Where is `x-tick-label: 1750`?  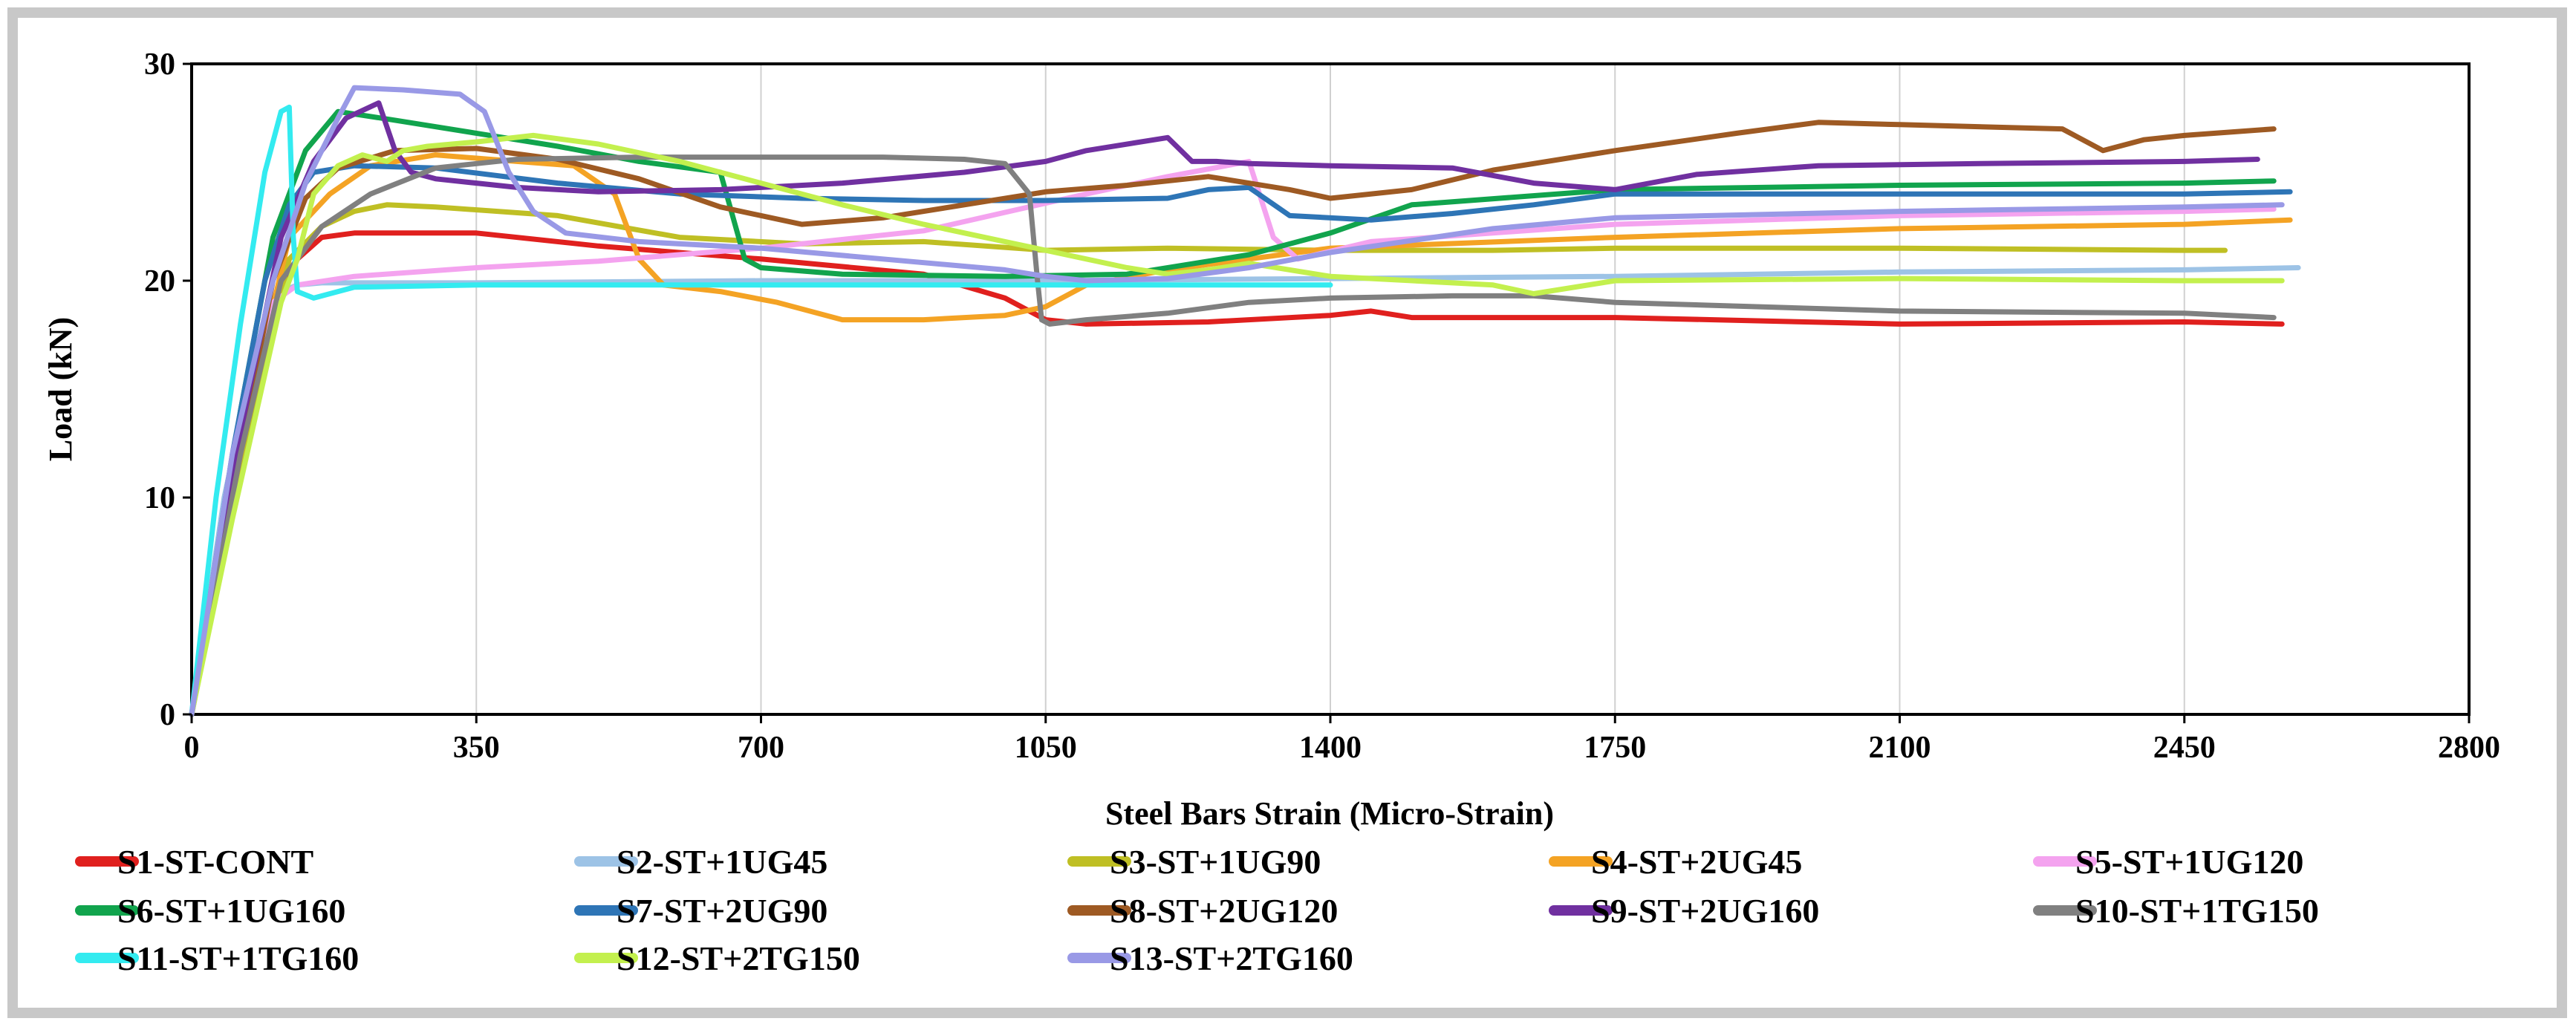 x-tick-label: 1750 is located at coordinates (1615, 748).